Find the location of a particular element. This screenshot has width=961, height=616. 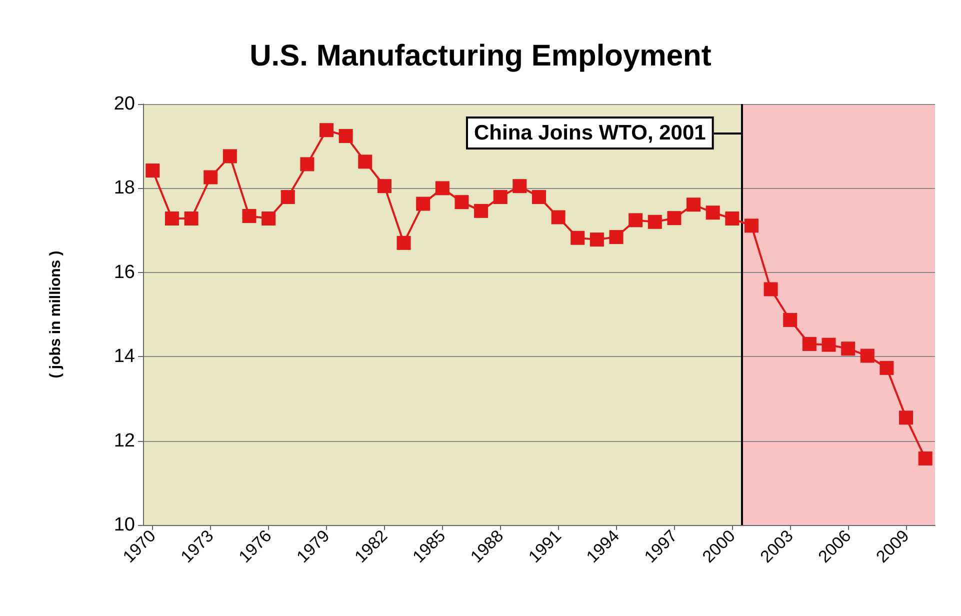

y-tick-label: 14 is located at coordinates (125, 357).